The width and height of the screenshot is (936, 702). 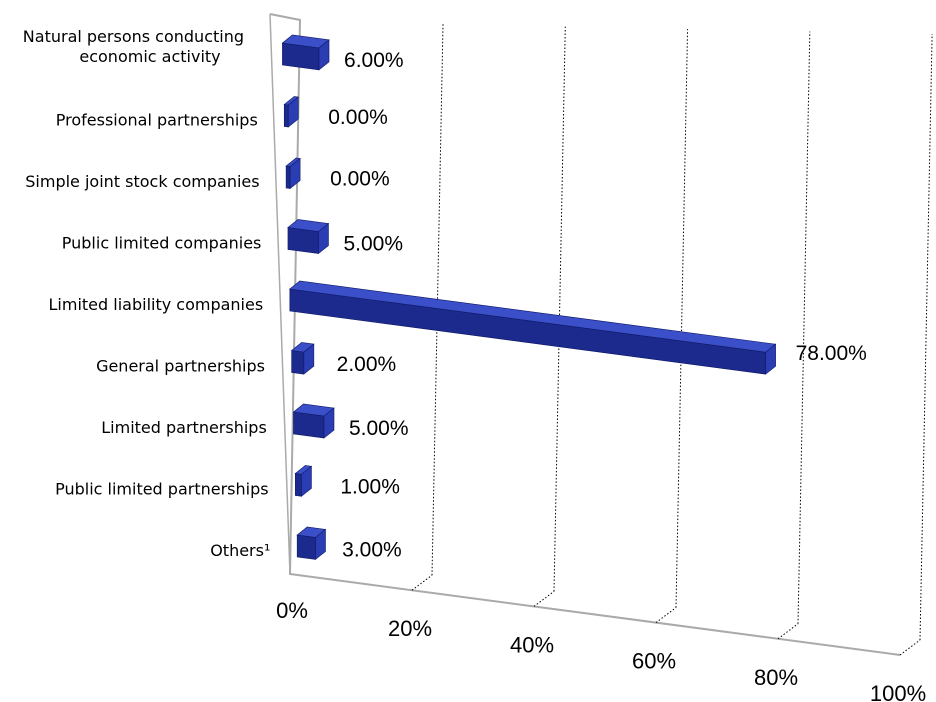 I want to click on category-label: General partnerships, so click(x=180, y=366).